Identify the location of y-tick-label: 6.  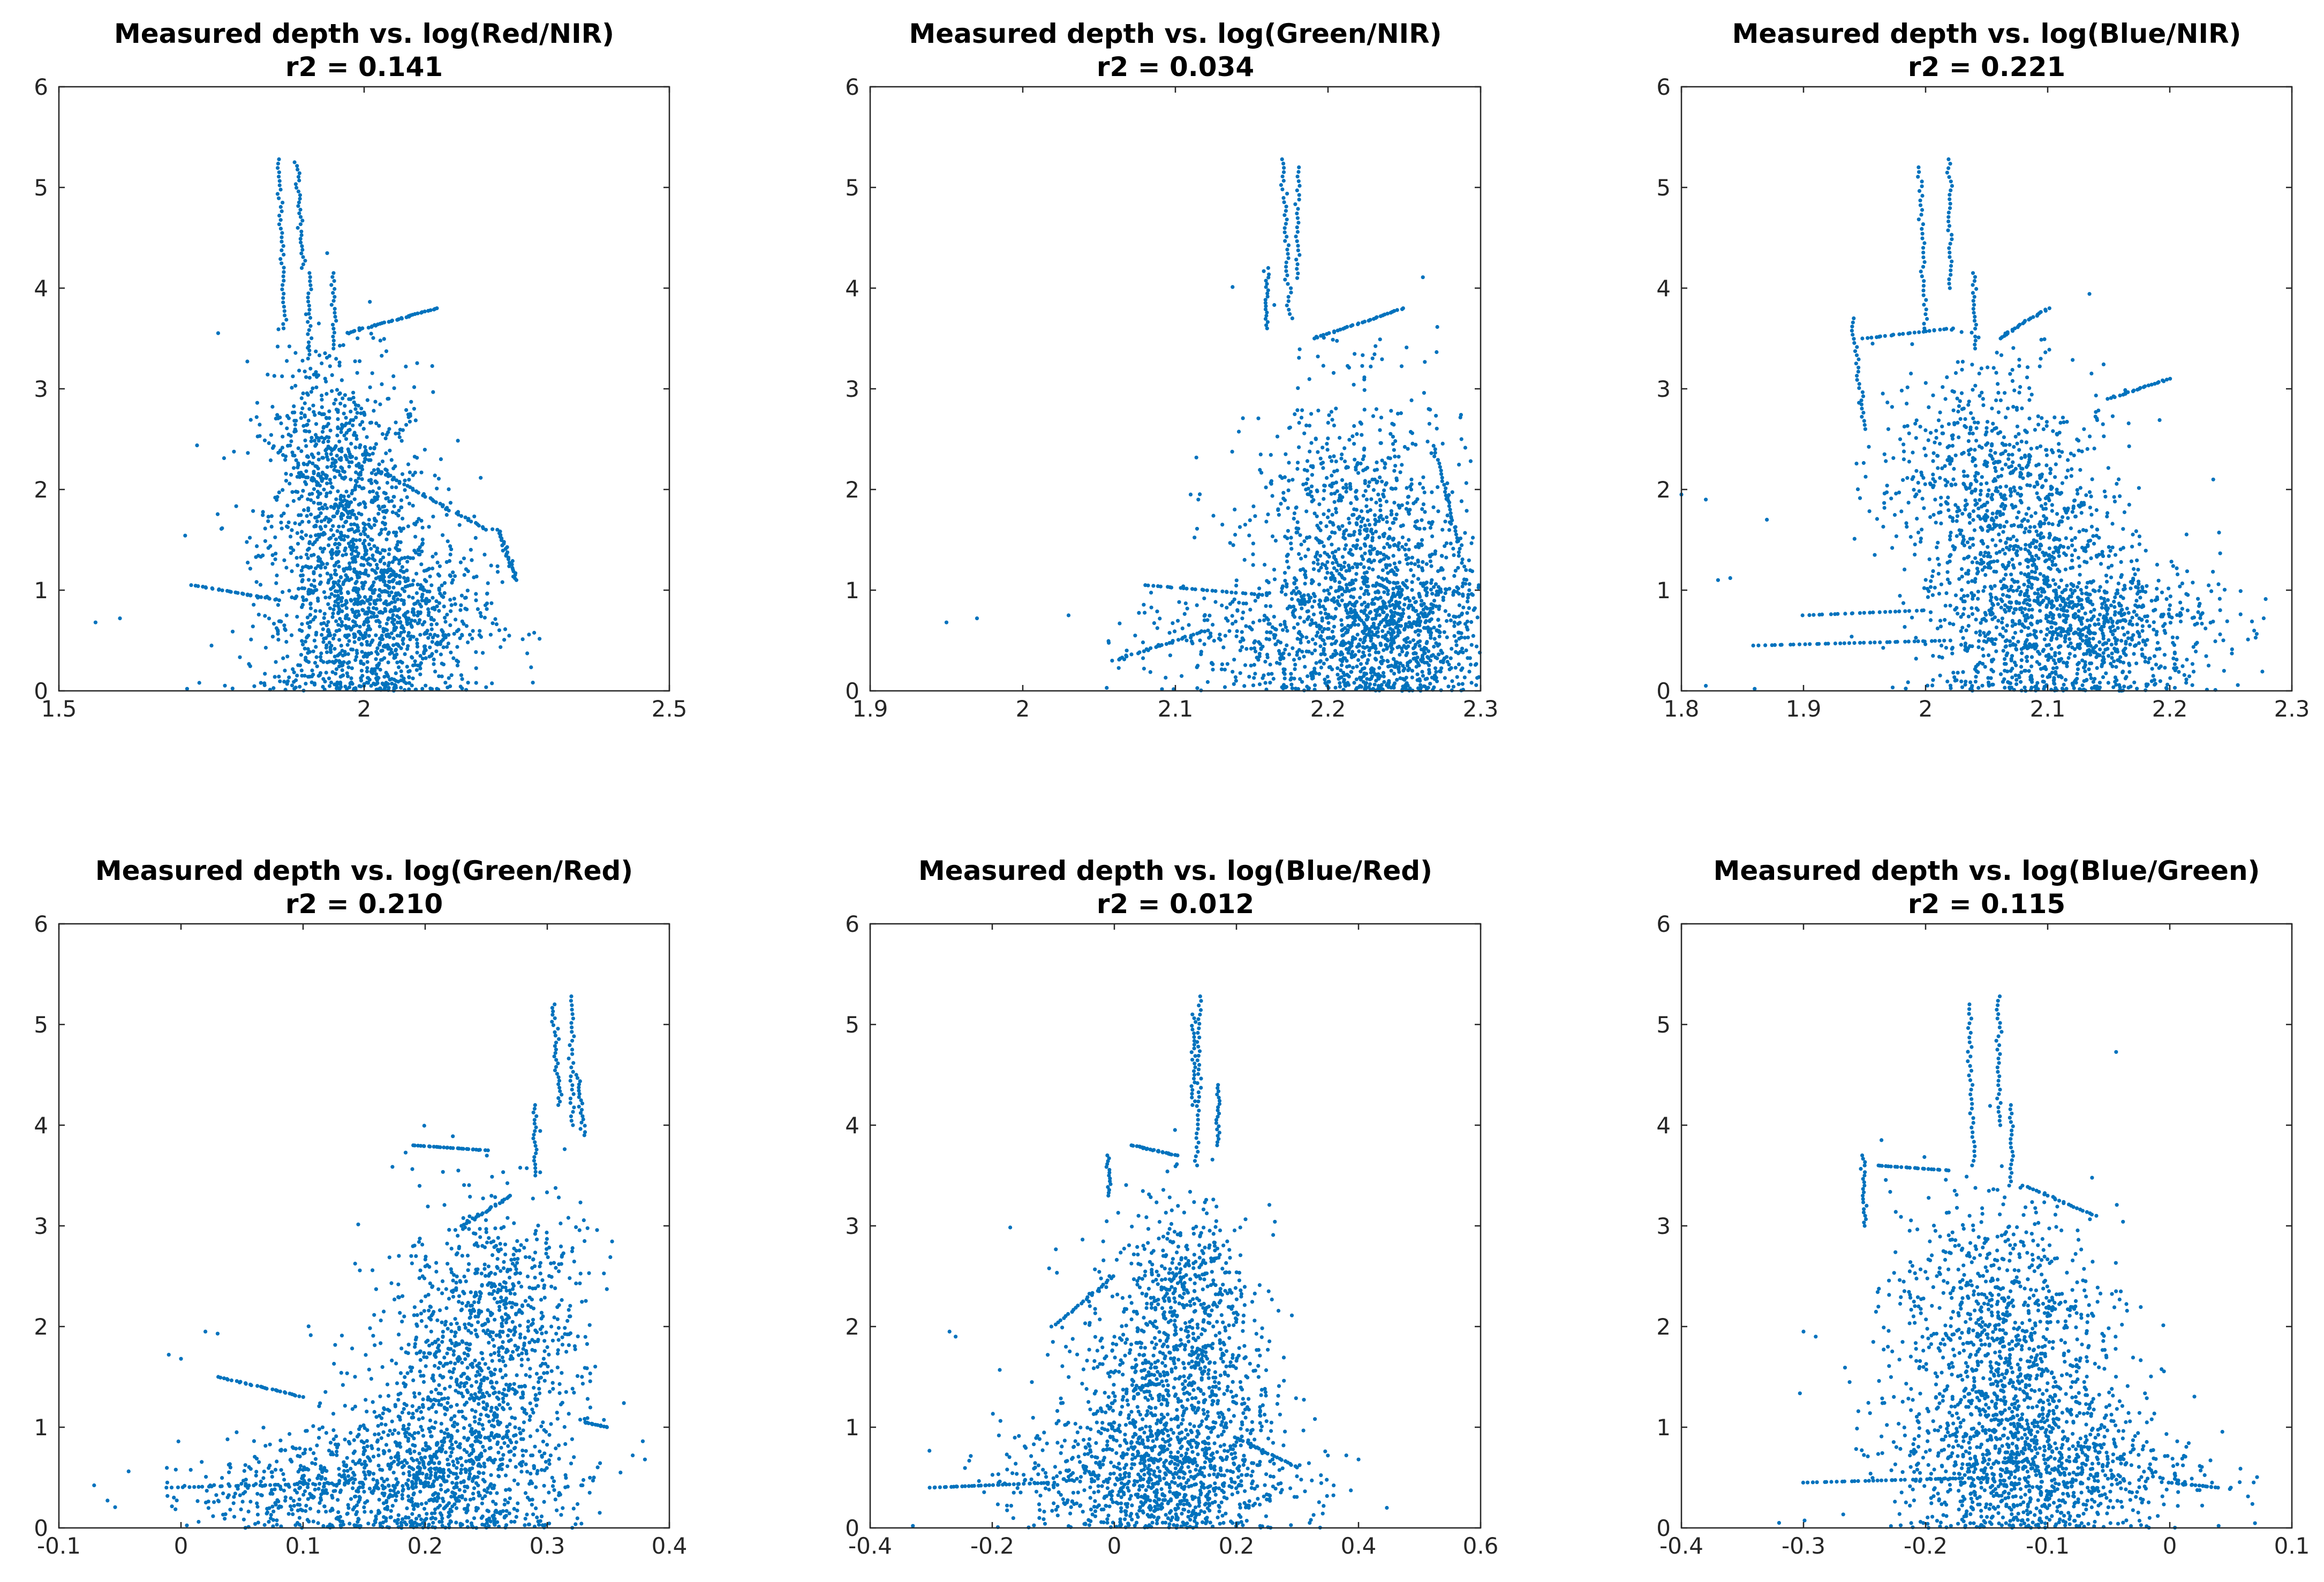
(852, 87).